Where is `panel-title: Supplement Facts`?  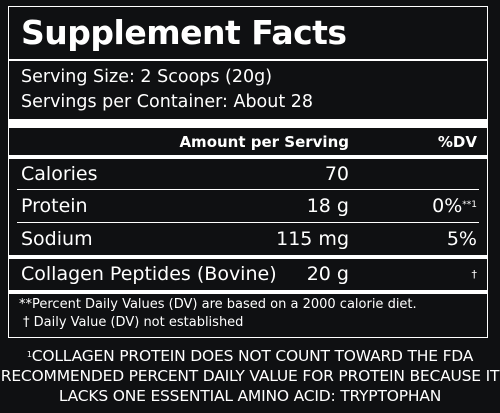 panel-title: Supplement Facts is located at coordinates (184, 32).